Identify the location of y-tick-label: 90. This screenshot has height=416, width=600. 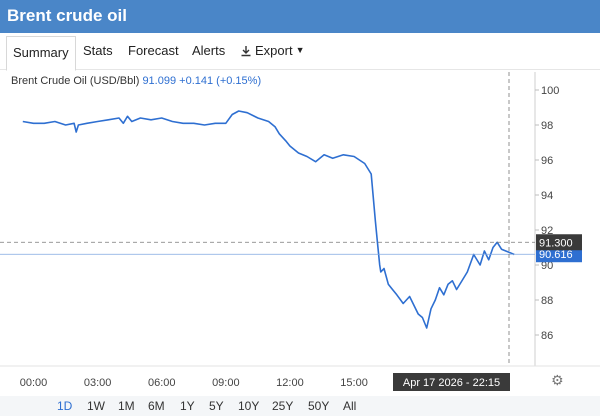
(547, 266).